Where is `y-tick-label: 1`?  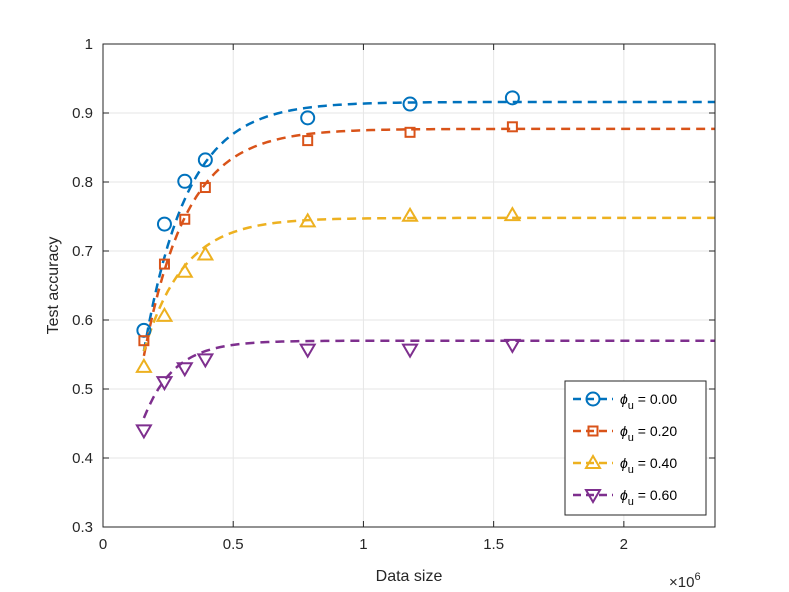 y-tick-label: 1 is located at coordinates (89, 44).